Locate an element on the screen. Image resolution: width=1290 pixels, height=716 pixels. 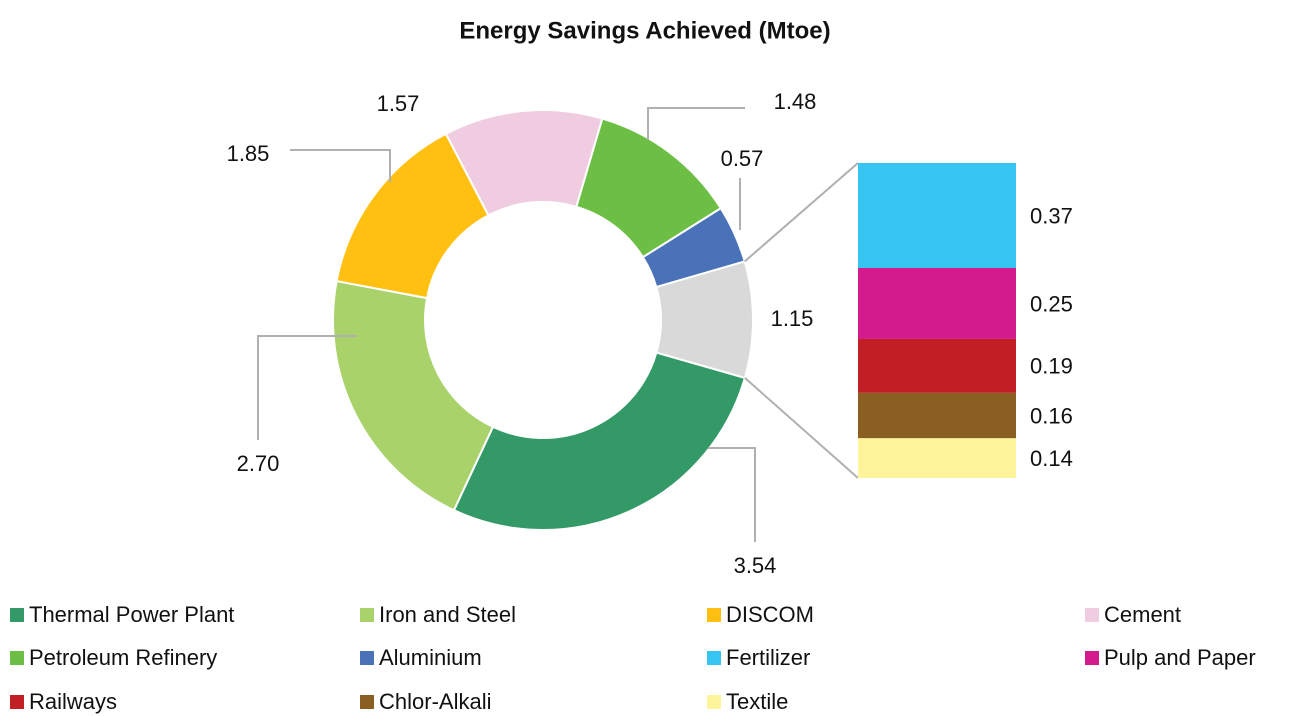
legend-label: Chlor-Alkali is located at coordinates (435, 701).